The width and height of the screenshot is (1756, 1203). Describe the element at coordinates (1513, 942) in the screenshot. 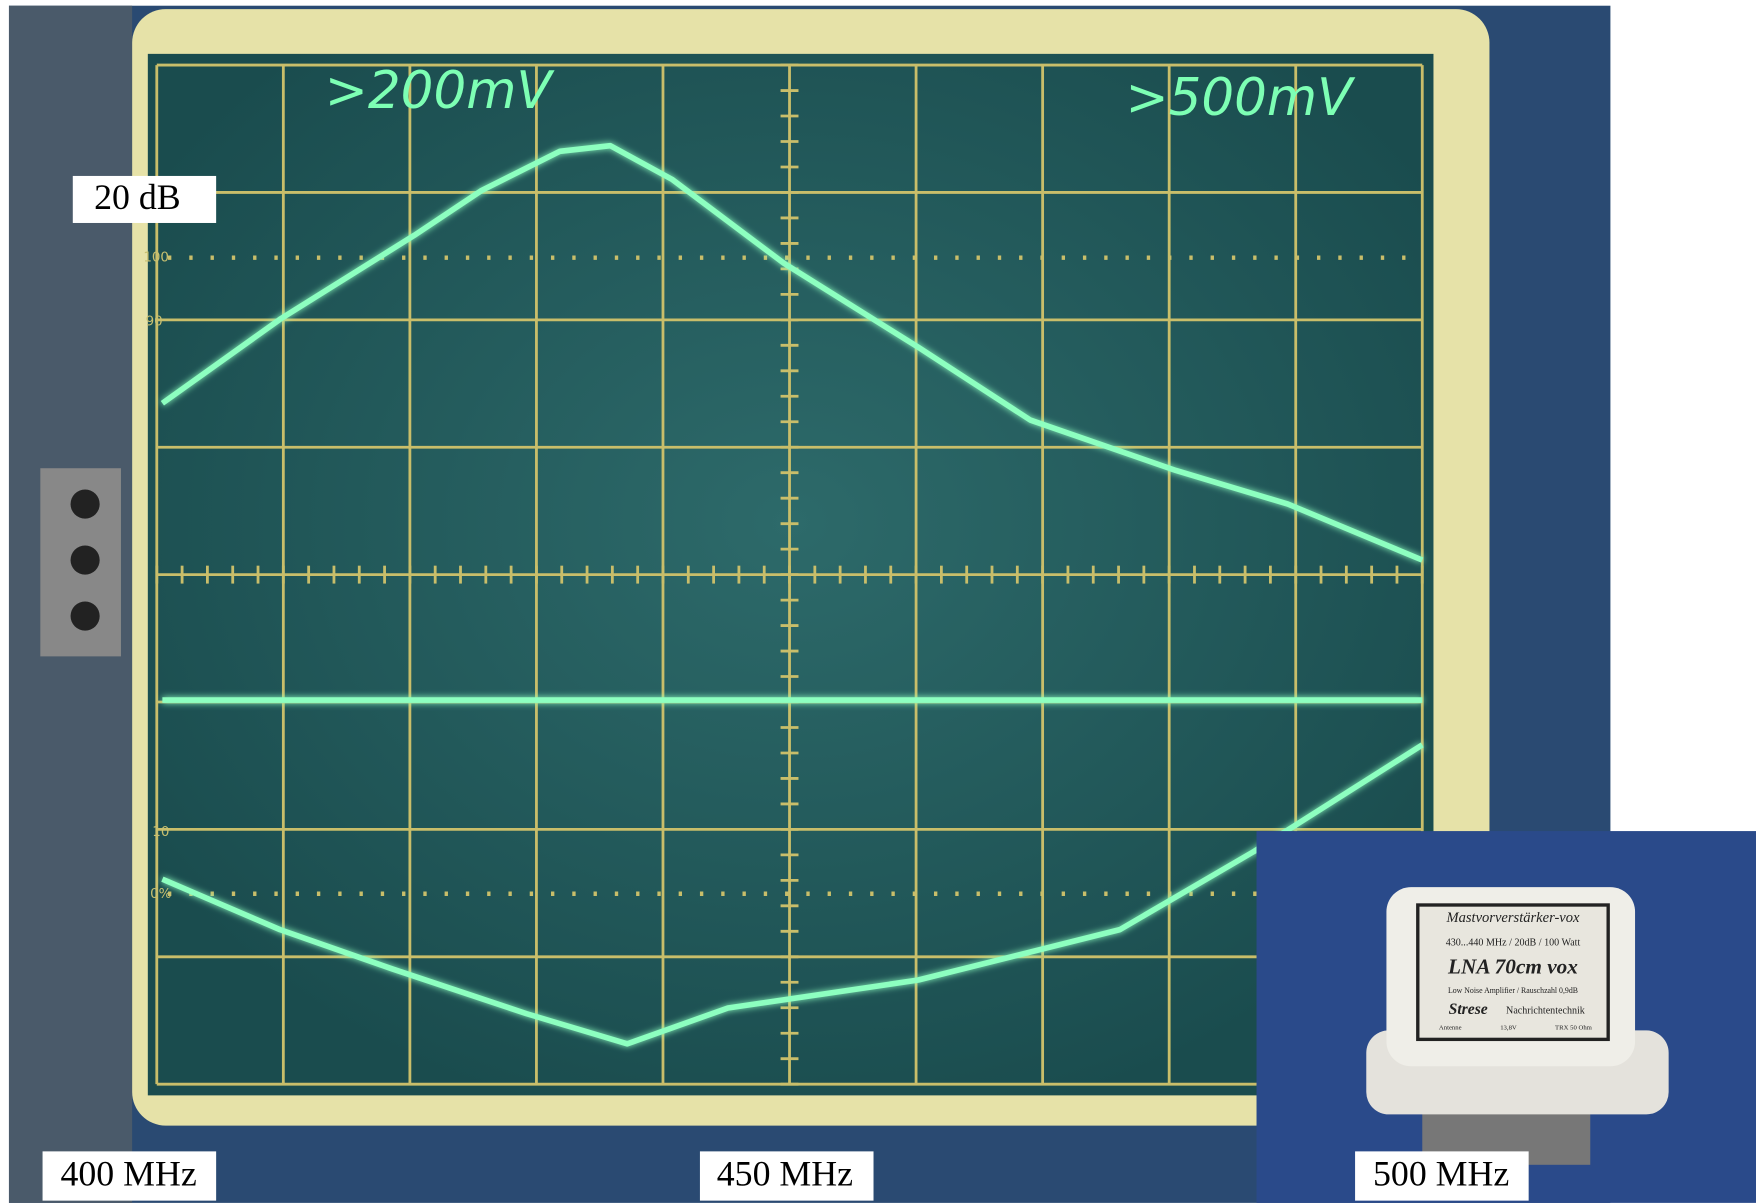

I see `device-text: 430...440 MHz / 20dB / 100 Watt` at that location.